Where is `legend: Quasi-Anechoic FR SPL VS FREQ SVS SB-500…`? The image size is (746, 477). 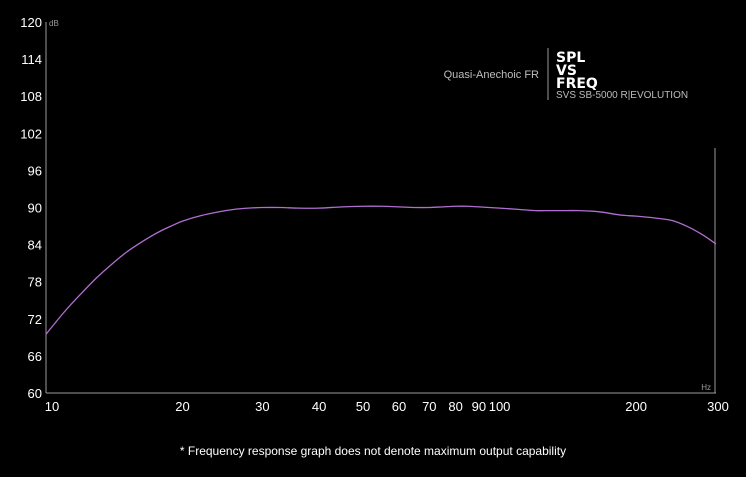
legend: Quasi-Anechoic FR SPL VS FREQ SVS SB-500… is located at coordinates (566, 74).